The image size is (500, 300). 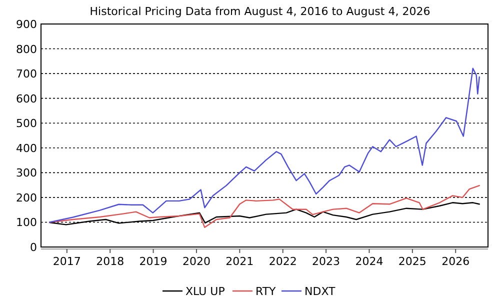 What do you see at coordinates (456, 261) in the screenshot?
I see `x-tick-label: 2026` at bounding box center [456, 261].